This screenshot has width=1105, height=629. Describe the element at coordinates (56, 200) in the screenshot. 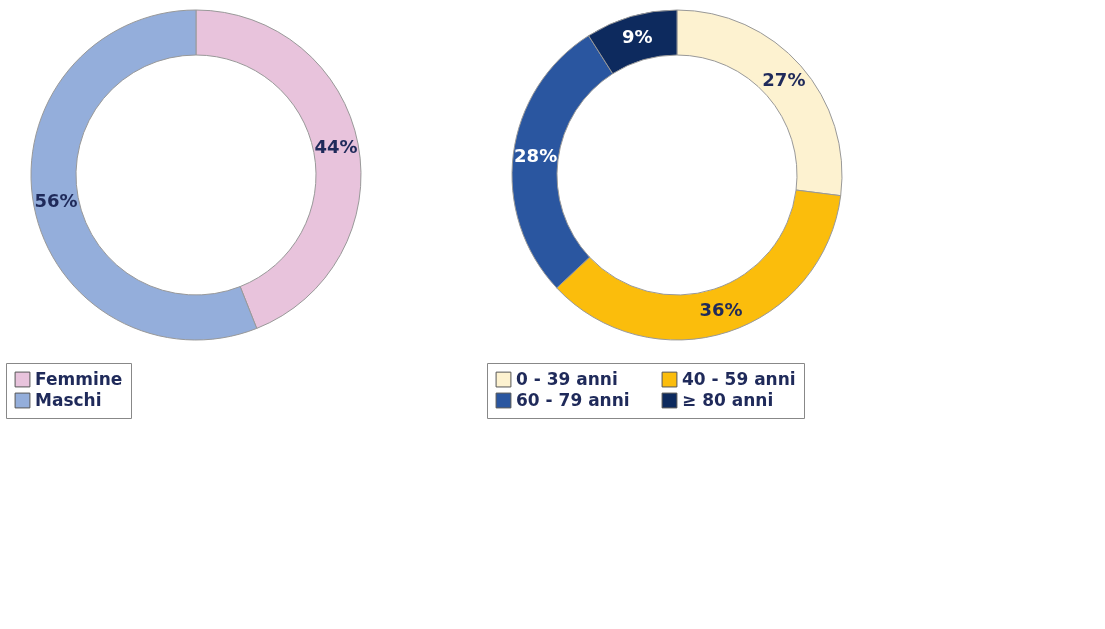

I see `data-label: 56%` at that location.